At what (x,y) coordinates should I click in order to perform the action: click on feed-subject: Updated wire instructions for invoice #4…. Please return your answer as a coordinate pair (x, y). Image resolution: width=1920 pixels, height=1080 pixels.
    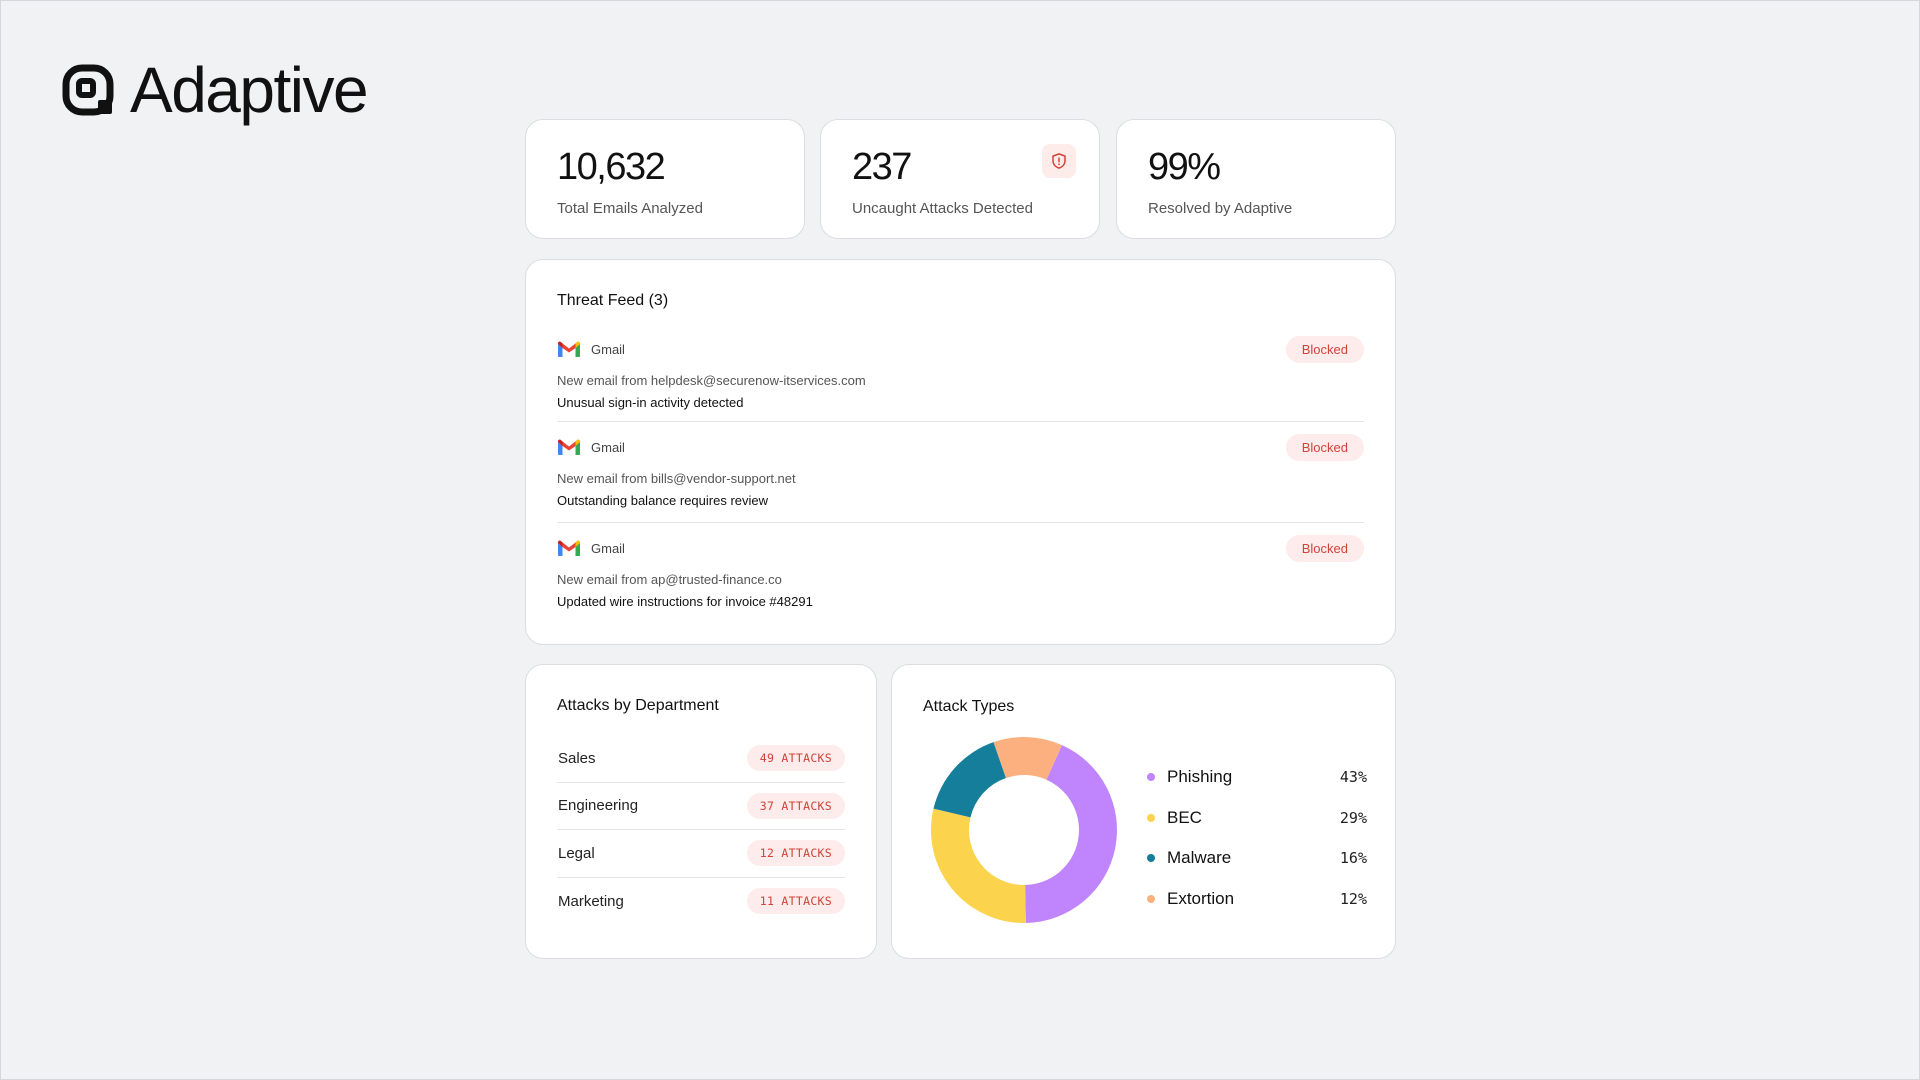
    Looking at the image, I should click on (685, 601).